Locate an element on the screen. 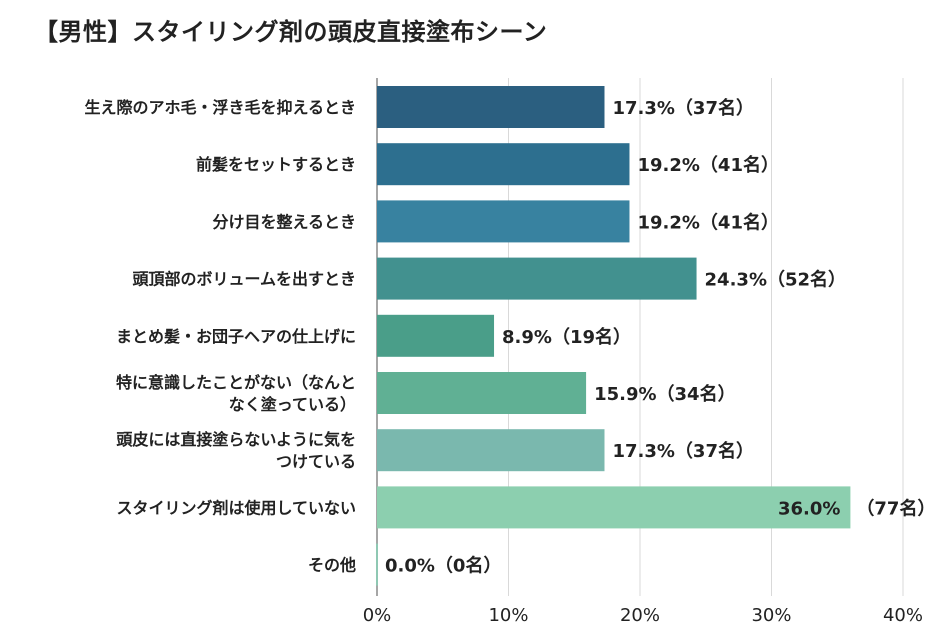 The width and height of the screenshot is (940, 627). category-label: 頭頂部のボリュームを出すとき is located at coordinates (244, 279).